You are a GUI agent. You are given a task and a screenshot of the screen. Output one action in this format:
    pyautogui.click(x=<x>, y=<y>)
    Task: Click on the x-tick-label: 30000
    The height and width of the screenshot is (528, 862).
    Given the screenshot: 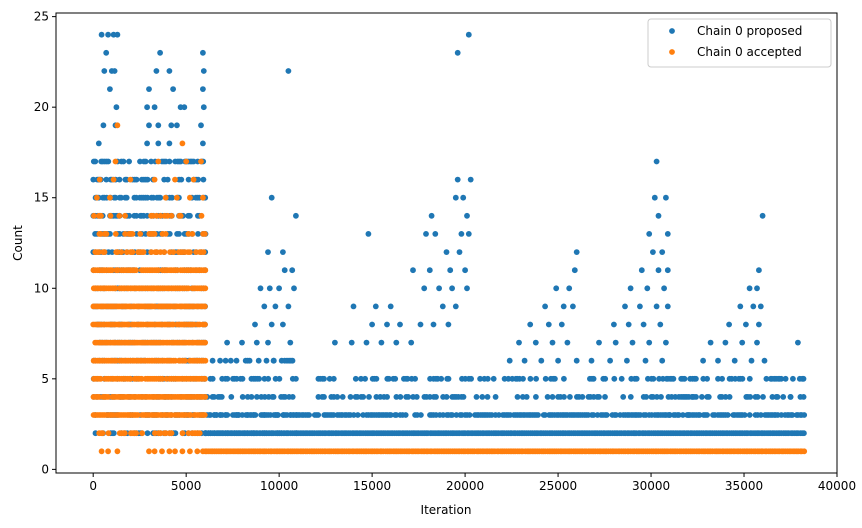 What is the action you would take?
    pyautogui.click(x=651, y=486)
    